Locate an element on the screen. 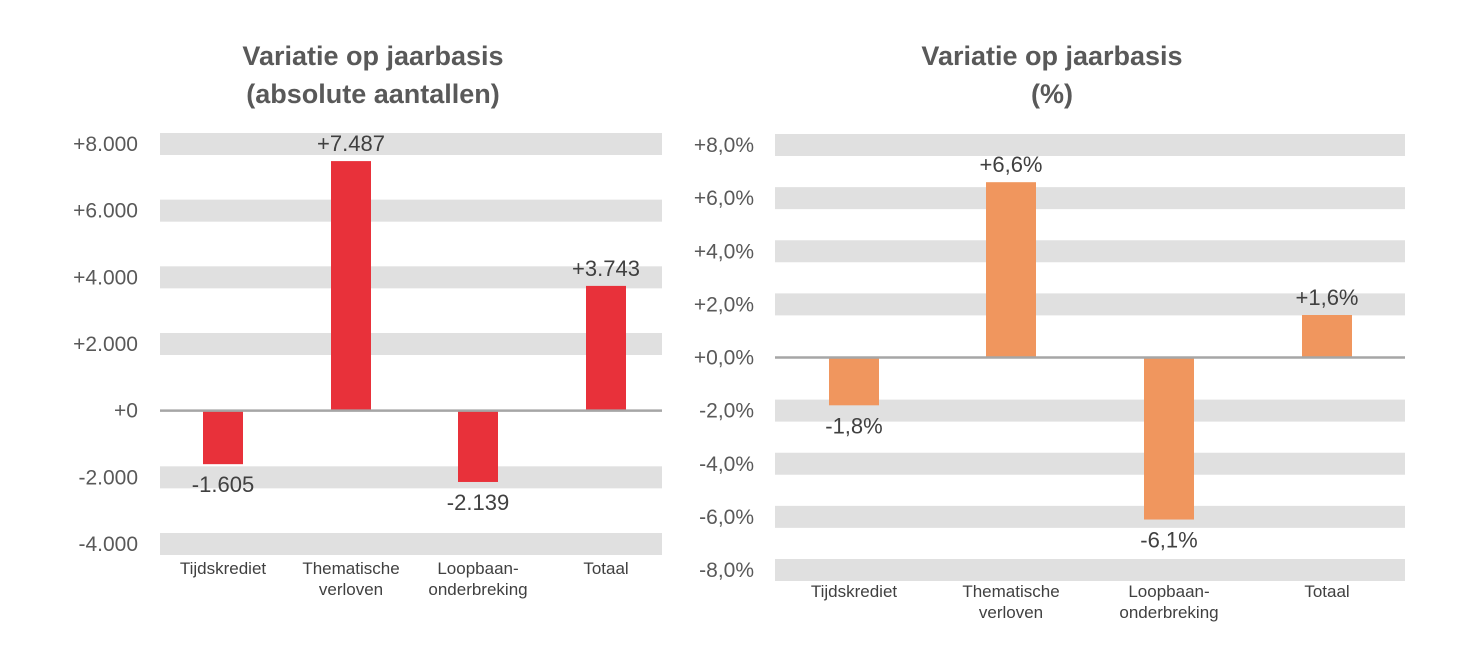 The height and width of the screenshot is (660, 1470). data-label: -2.139 is located at coordinates (478, 502).